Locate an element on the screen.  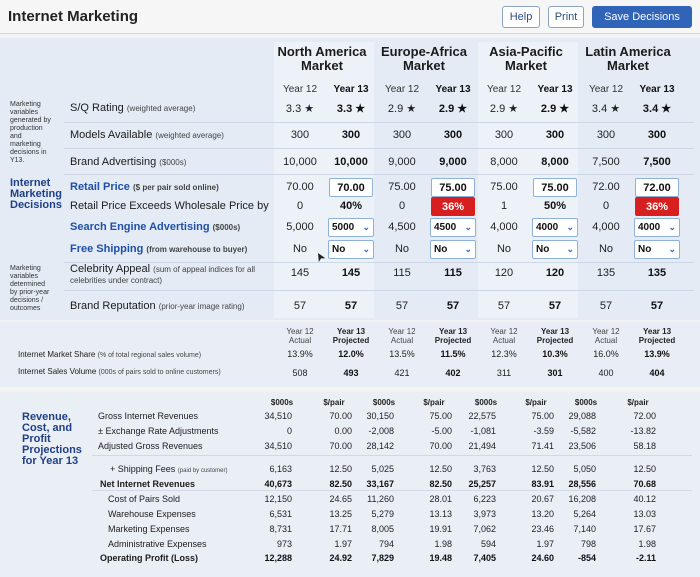
projection-value: 12,288 is located at coordinates (278, 558).